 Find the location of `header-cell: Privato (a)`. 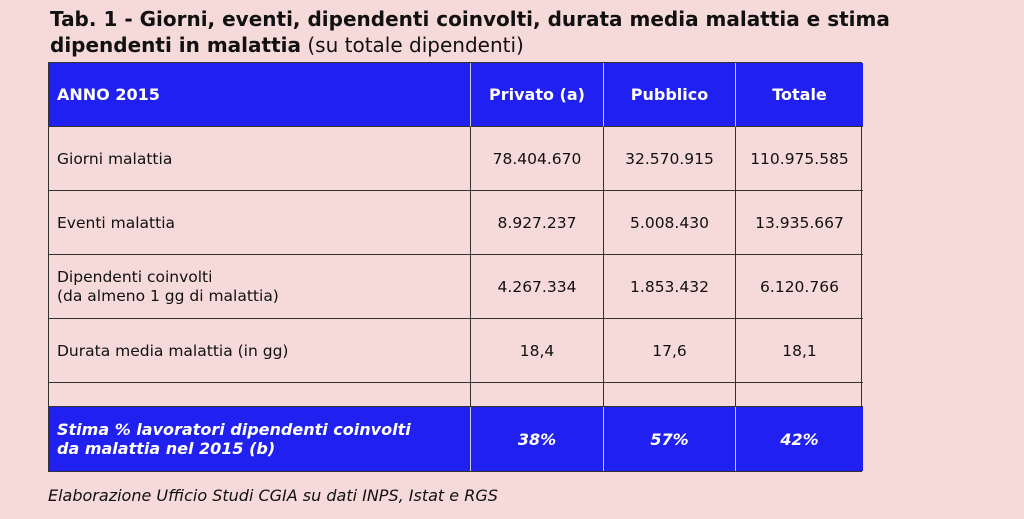

header-cell: Privato (a) is located at coordinates (537, 95).